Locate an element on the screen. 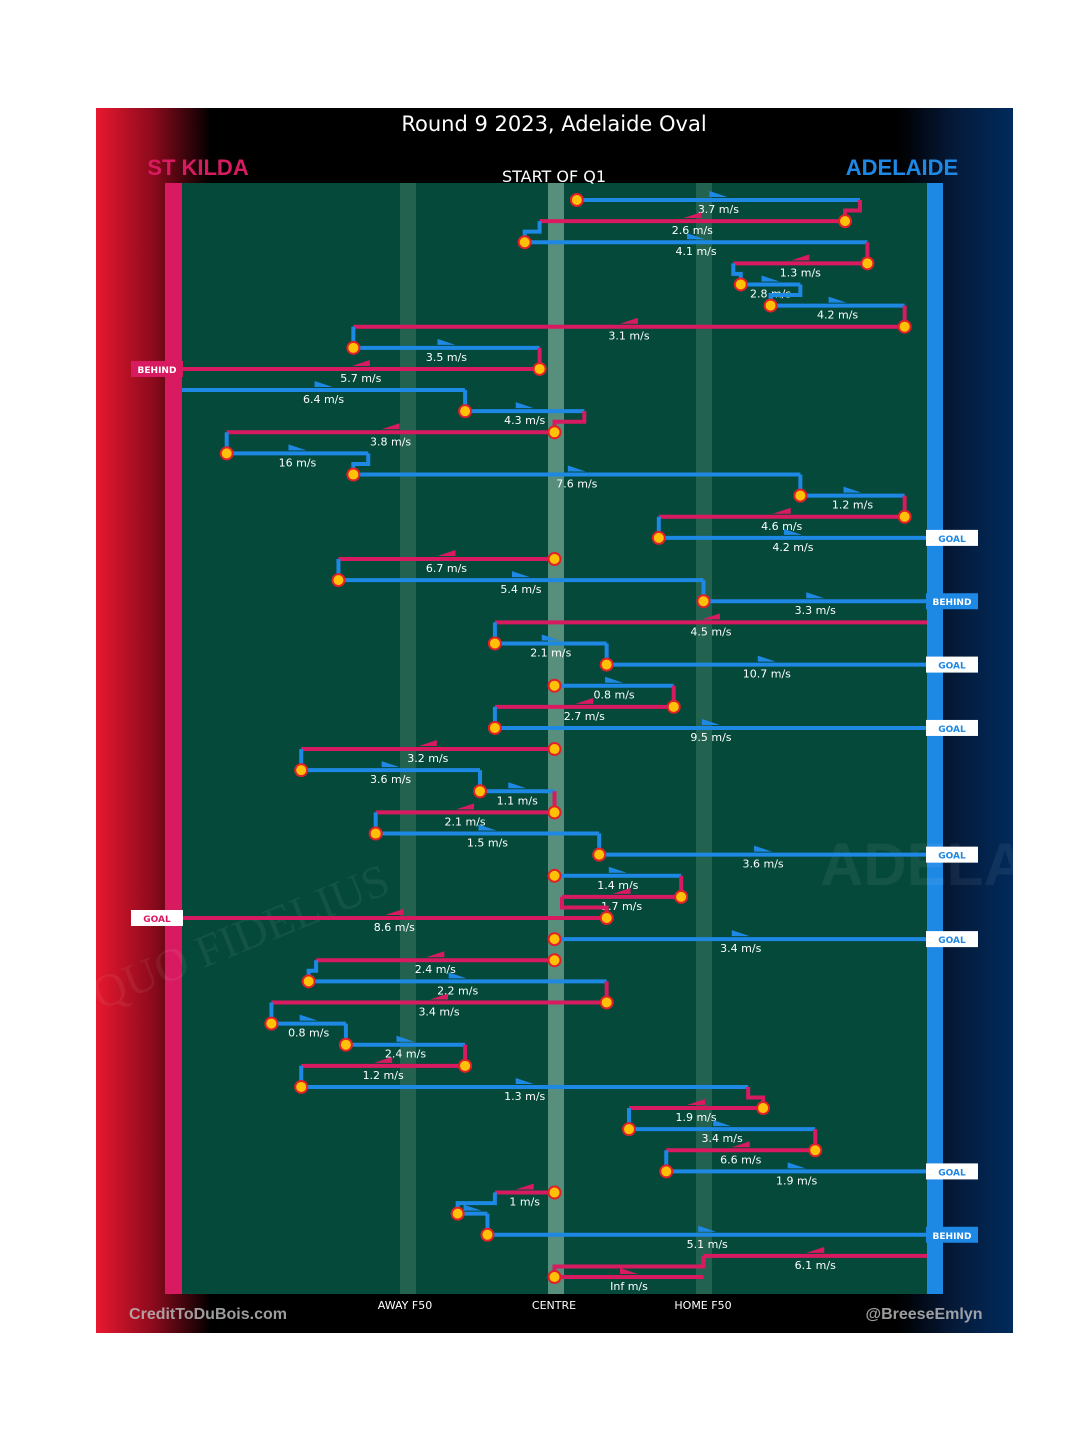 This screenshot has height=1455, width=1080. speed-label: 6.1 m/s is located at coordinates (815, 1265).